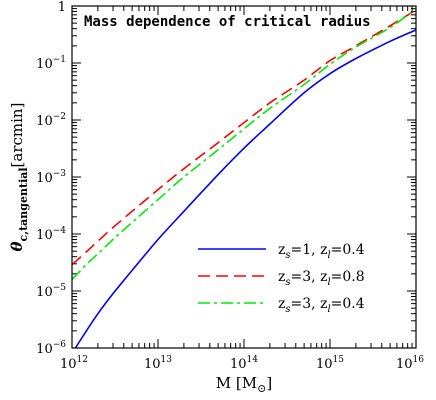  What do you see at coordinates (244, 363) in the screenshot?
I see `x-tick-label: 1014` at bounding box center [244, 363].